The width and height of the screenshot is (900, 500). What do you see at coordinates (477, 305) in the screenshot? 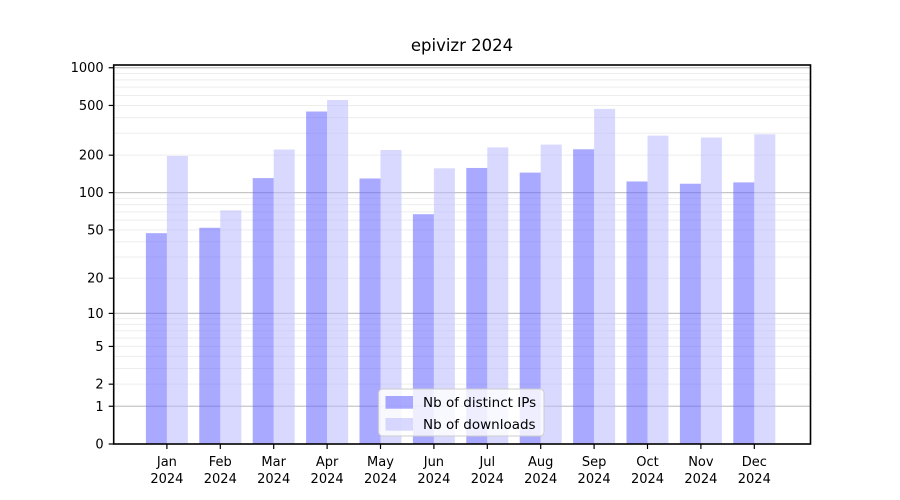
I see `bar-ips-jul` at bounding box center [477, 305].